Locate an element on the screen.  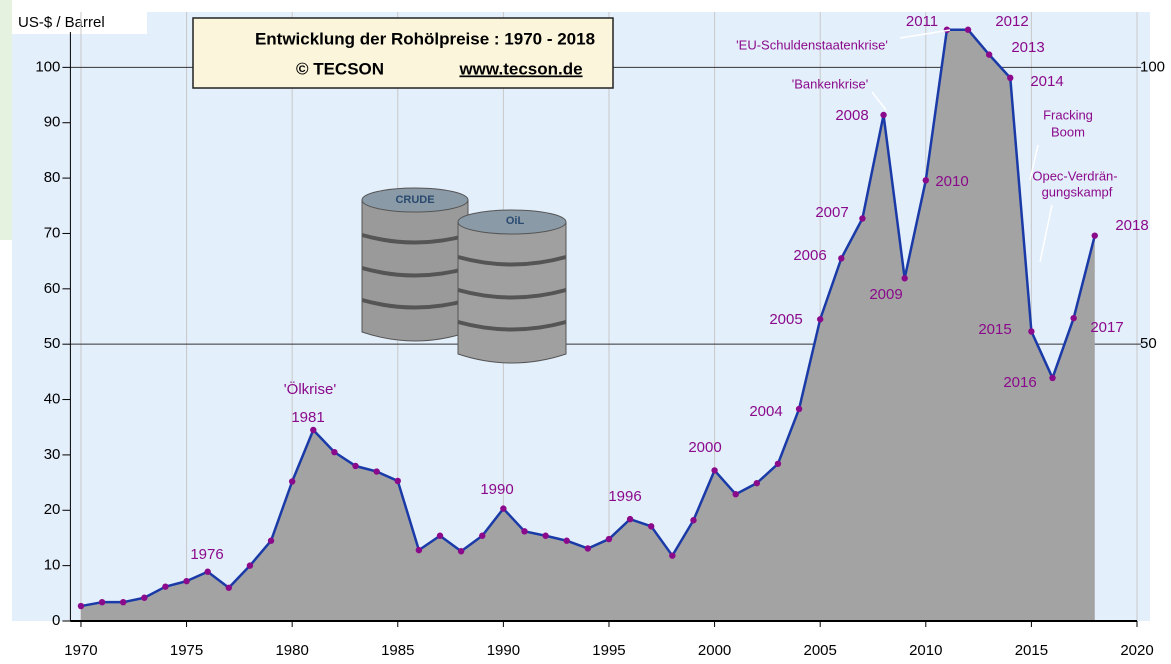
x-tick-label: 1980 is located at coordinates (291, 650).